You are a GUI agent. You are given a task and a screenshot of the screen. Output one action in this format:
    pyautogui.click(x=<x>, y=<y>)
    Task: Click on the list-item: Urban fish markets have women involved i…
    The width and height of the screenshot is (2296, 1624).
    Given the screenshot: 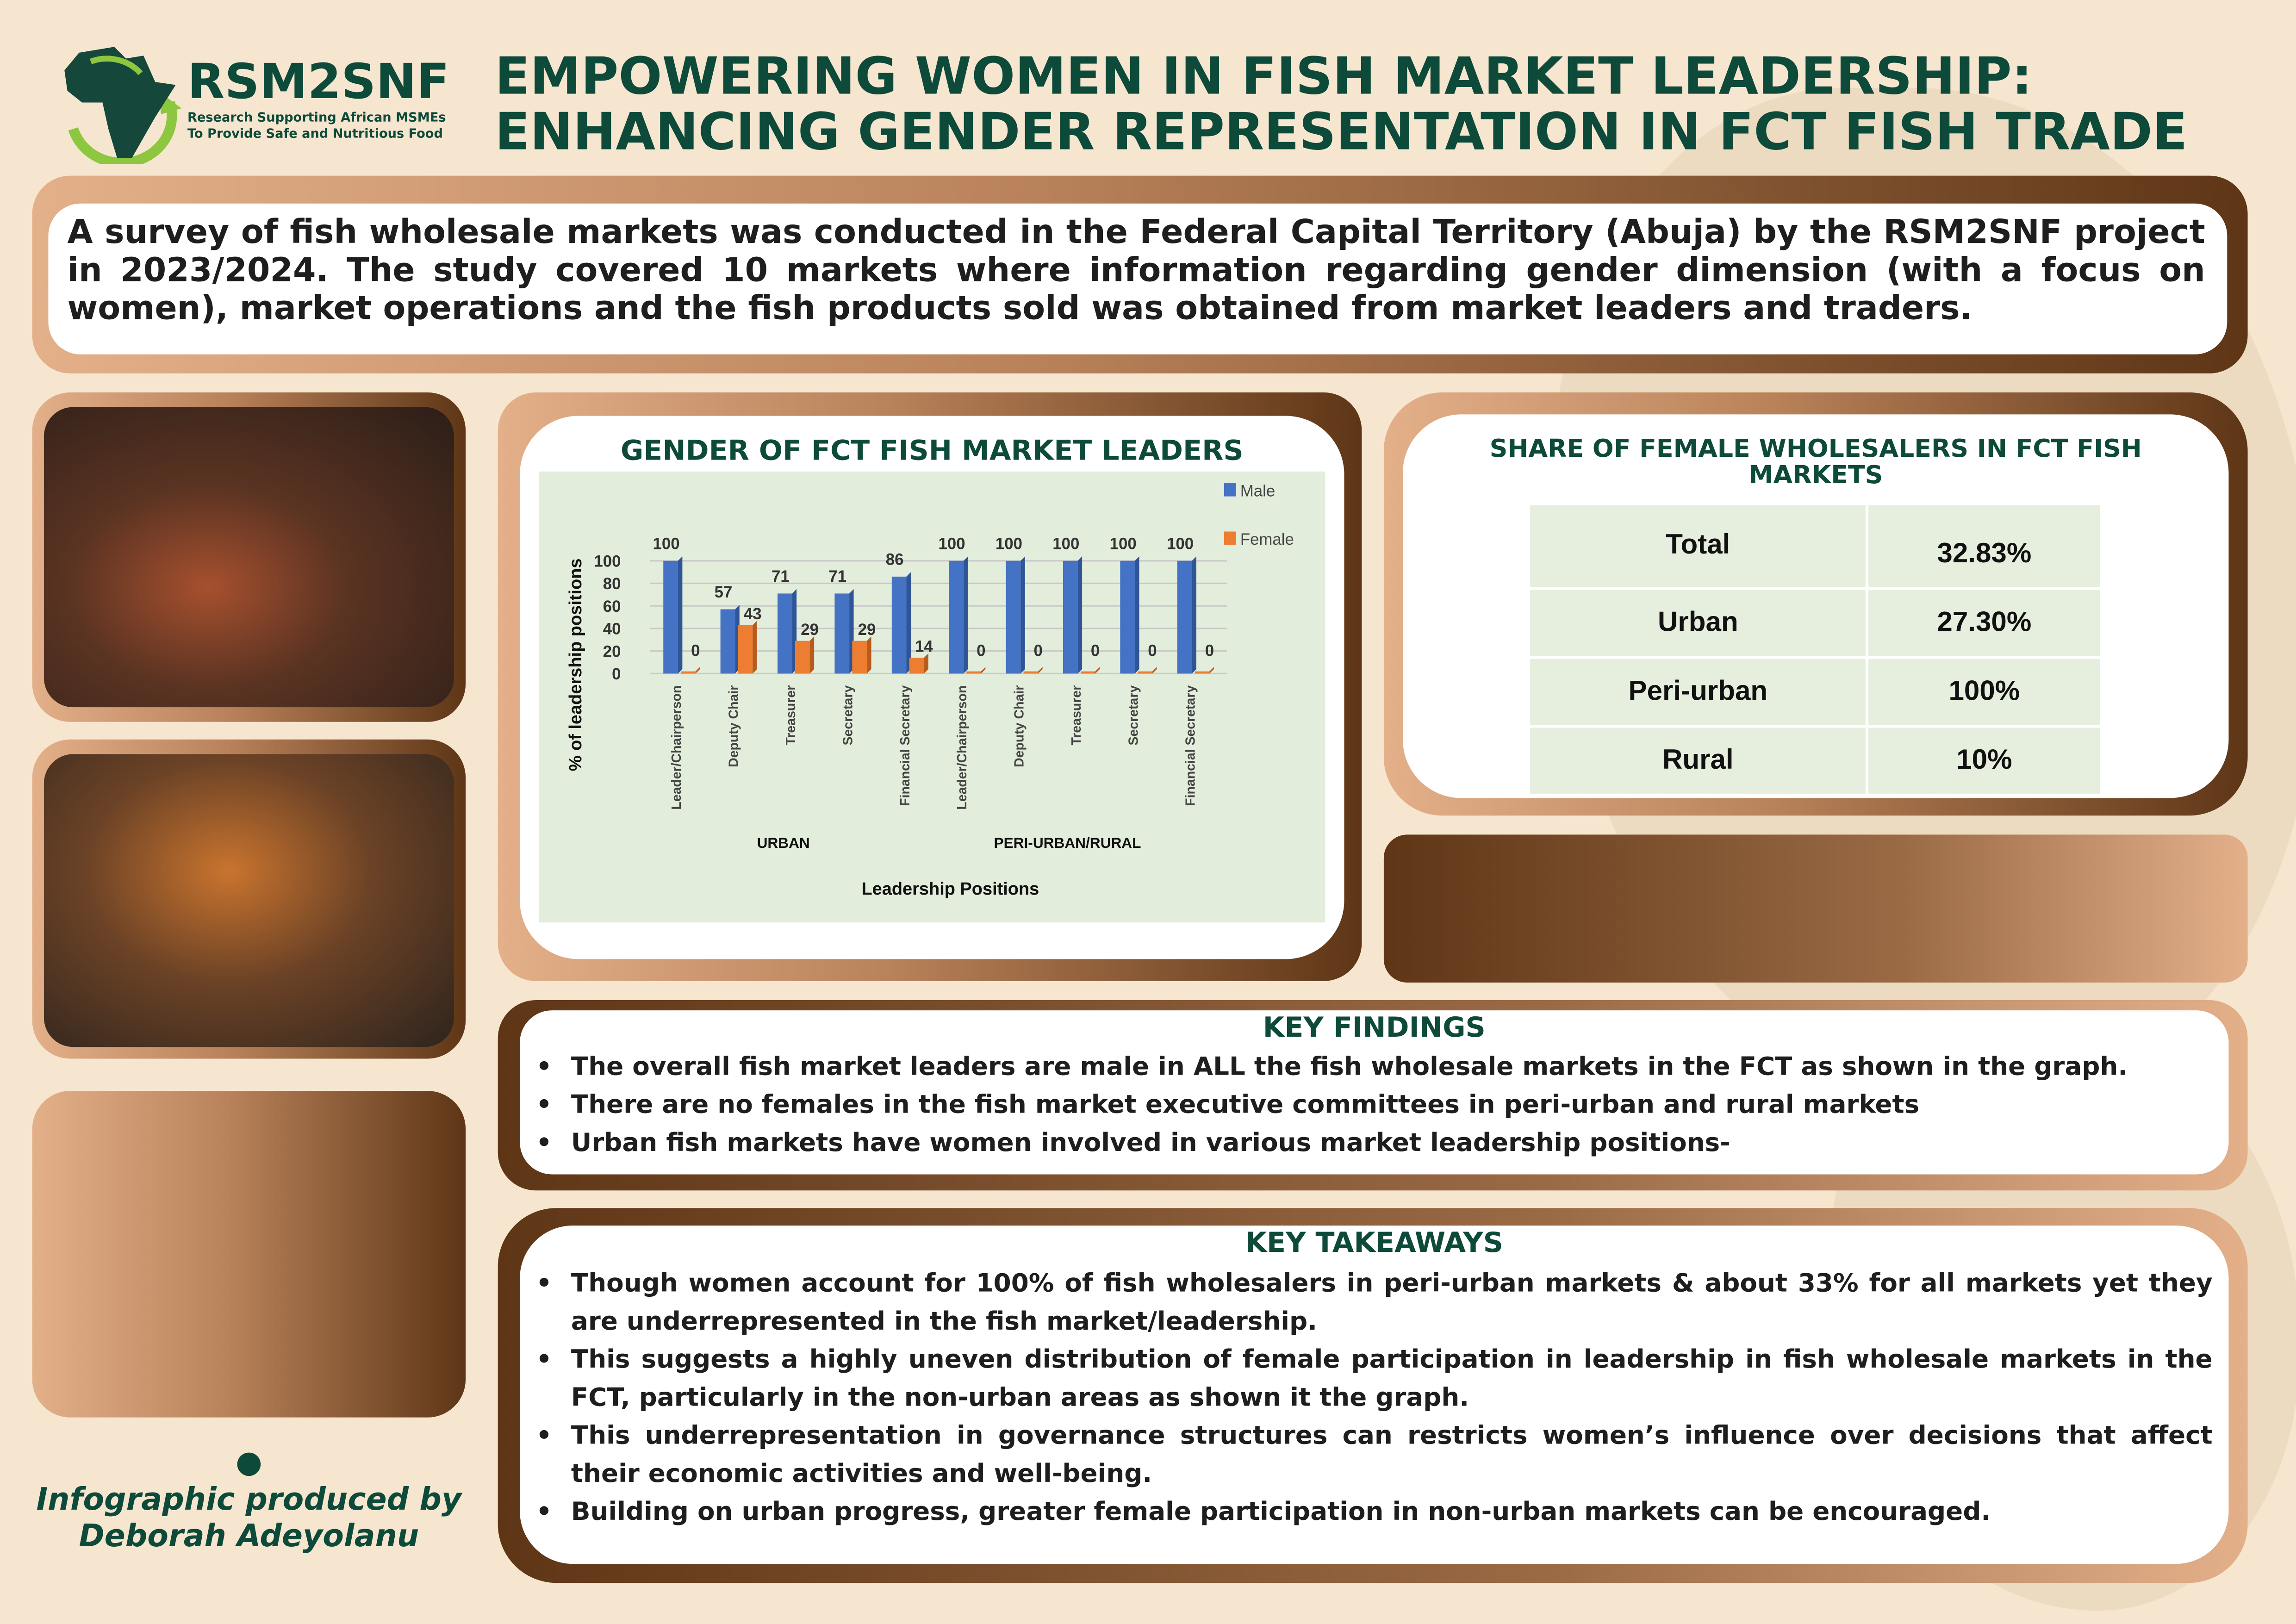 What is the action you would take?
    pyautogui.click(x=1363, y=1144)
    